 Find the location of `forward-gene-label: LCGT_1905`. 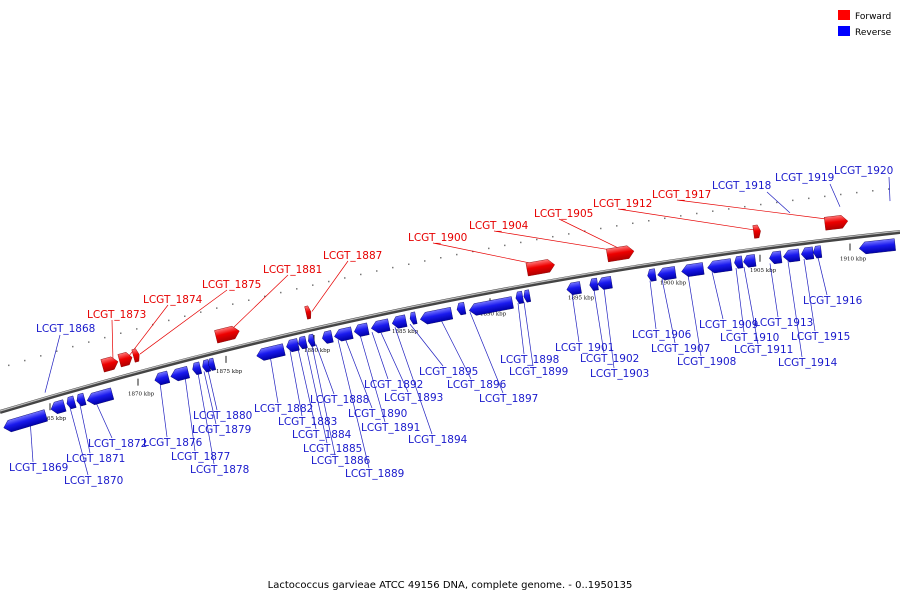

forward-gene-label: LCGT_1905 is located at coordinates (563, 214).